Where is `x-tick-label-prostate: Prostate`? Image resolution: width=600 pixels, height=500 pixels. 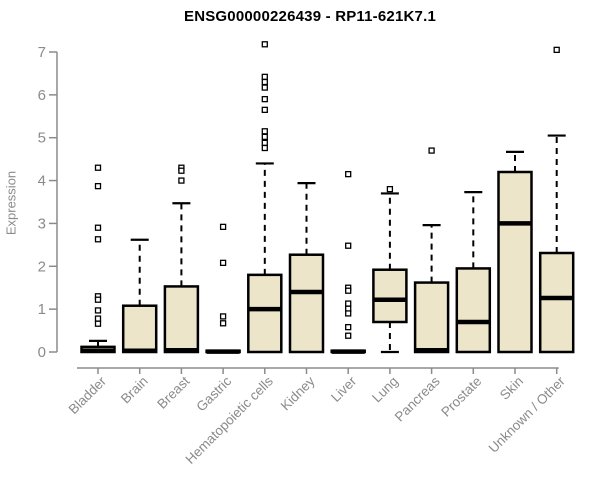 x-tick-label-prostate: Prostate is located at coordinates (461, 397).